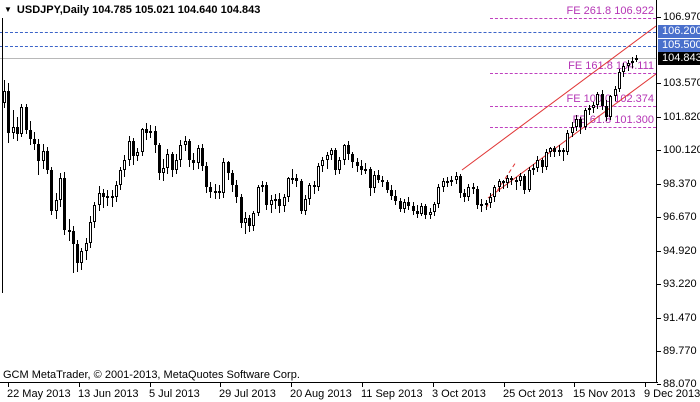 This screenshot has height=402, width=700. I want to click on price-tick-label: 88.070, so click(680, 384).